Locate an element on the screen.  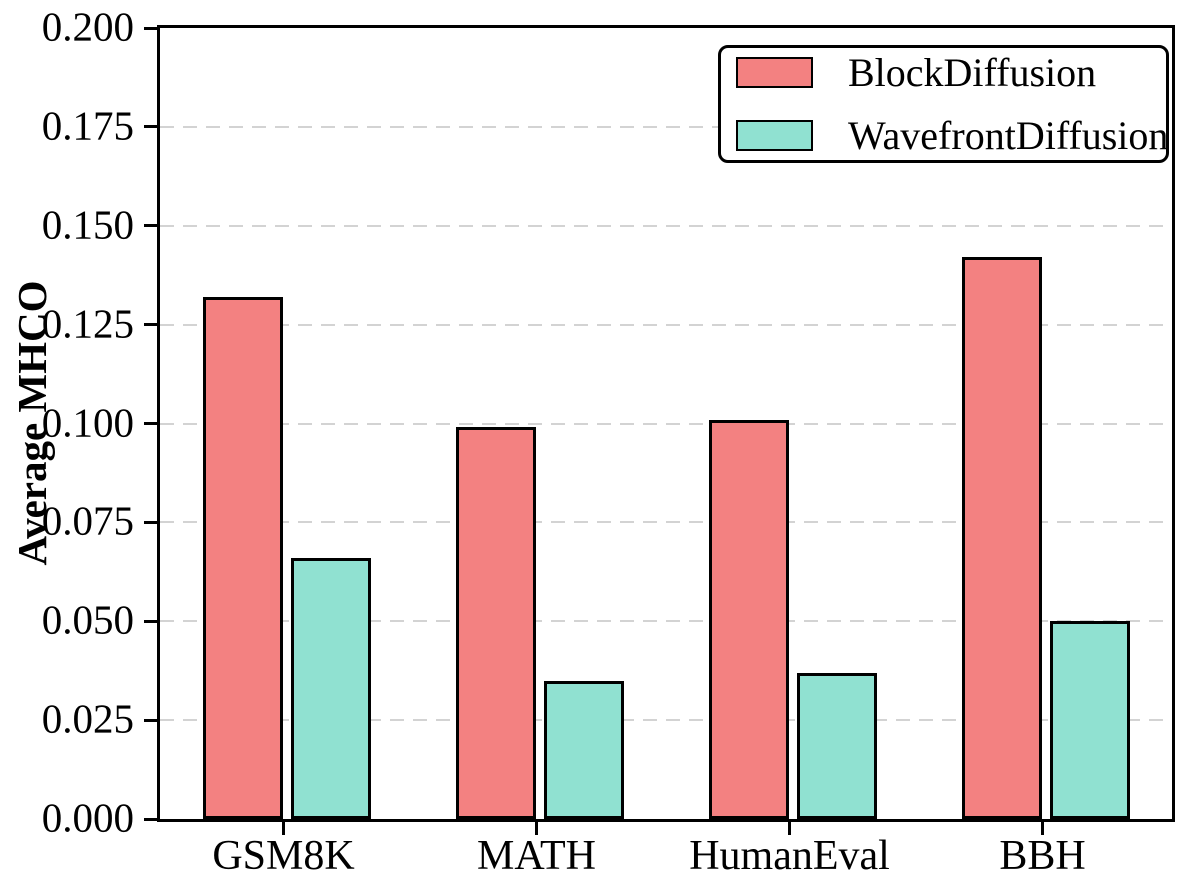
y-tick-label: 0.075 is located at coordinates (87, 521).